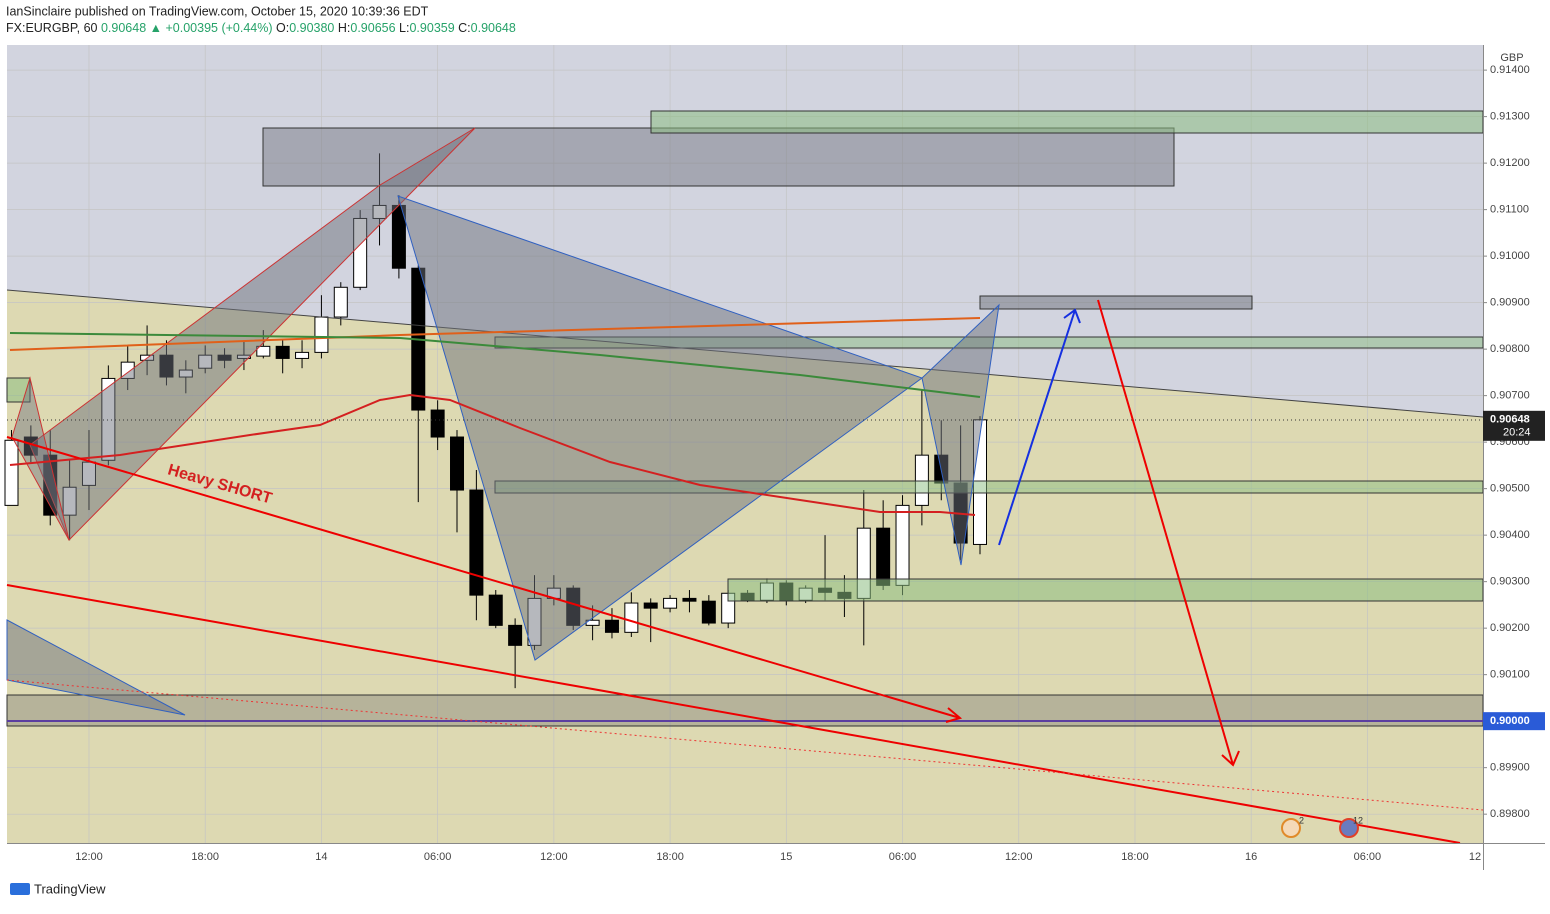 The width and height of the screenshot is (1550, 914). What do you see at coordinates (372, 28) in the screenshot?
I see `h-value: 0.90656` at bounding box center [372, 28].